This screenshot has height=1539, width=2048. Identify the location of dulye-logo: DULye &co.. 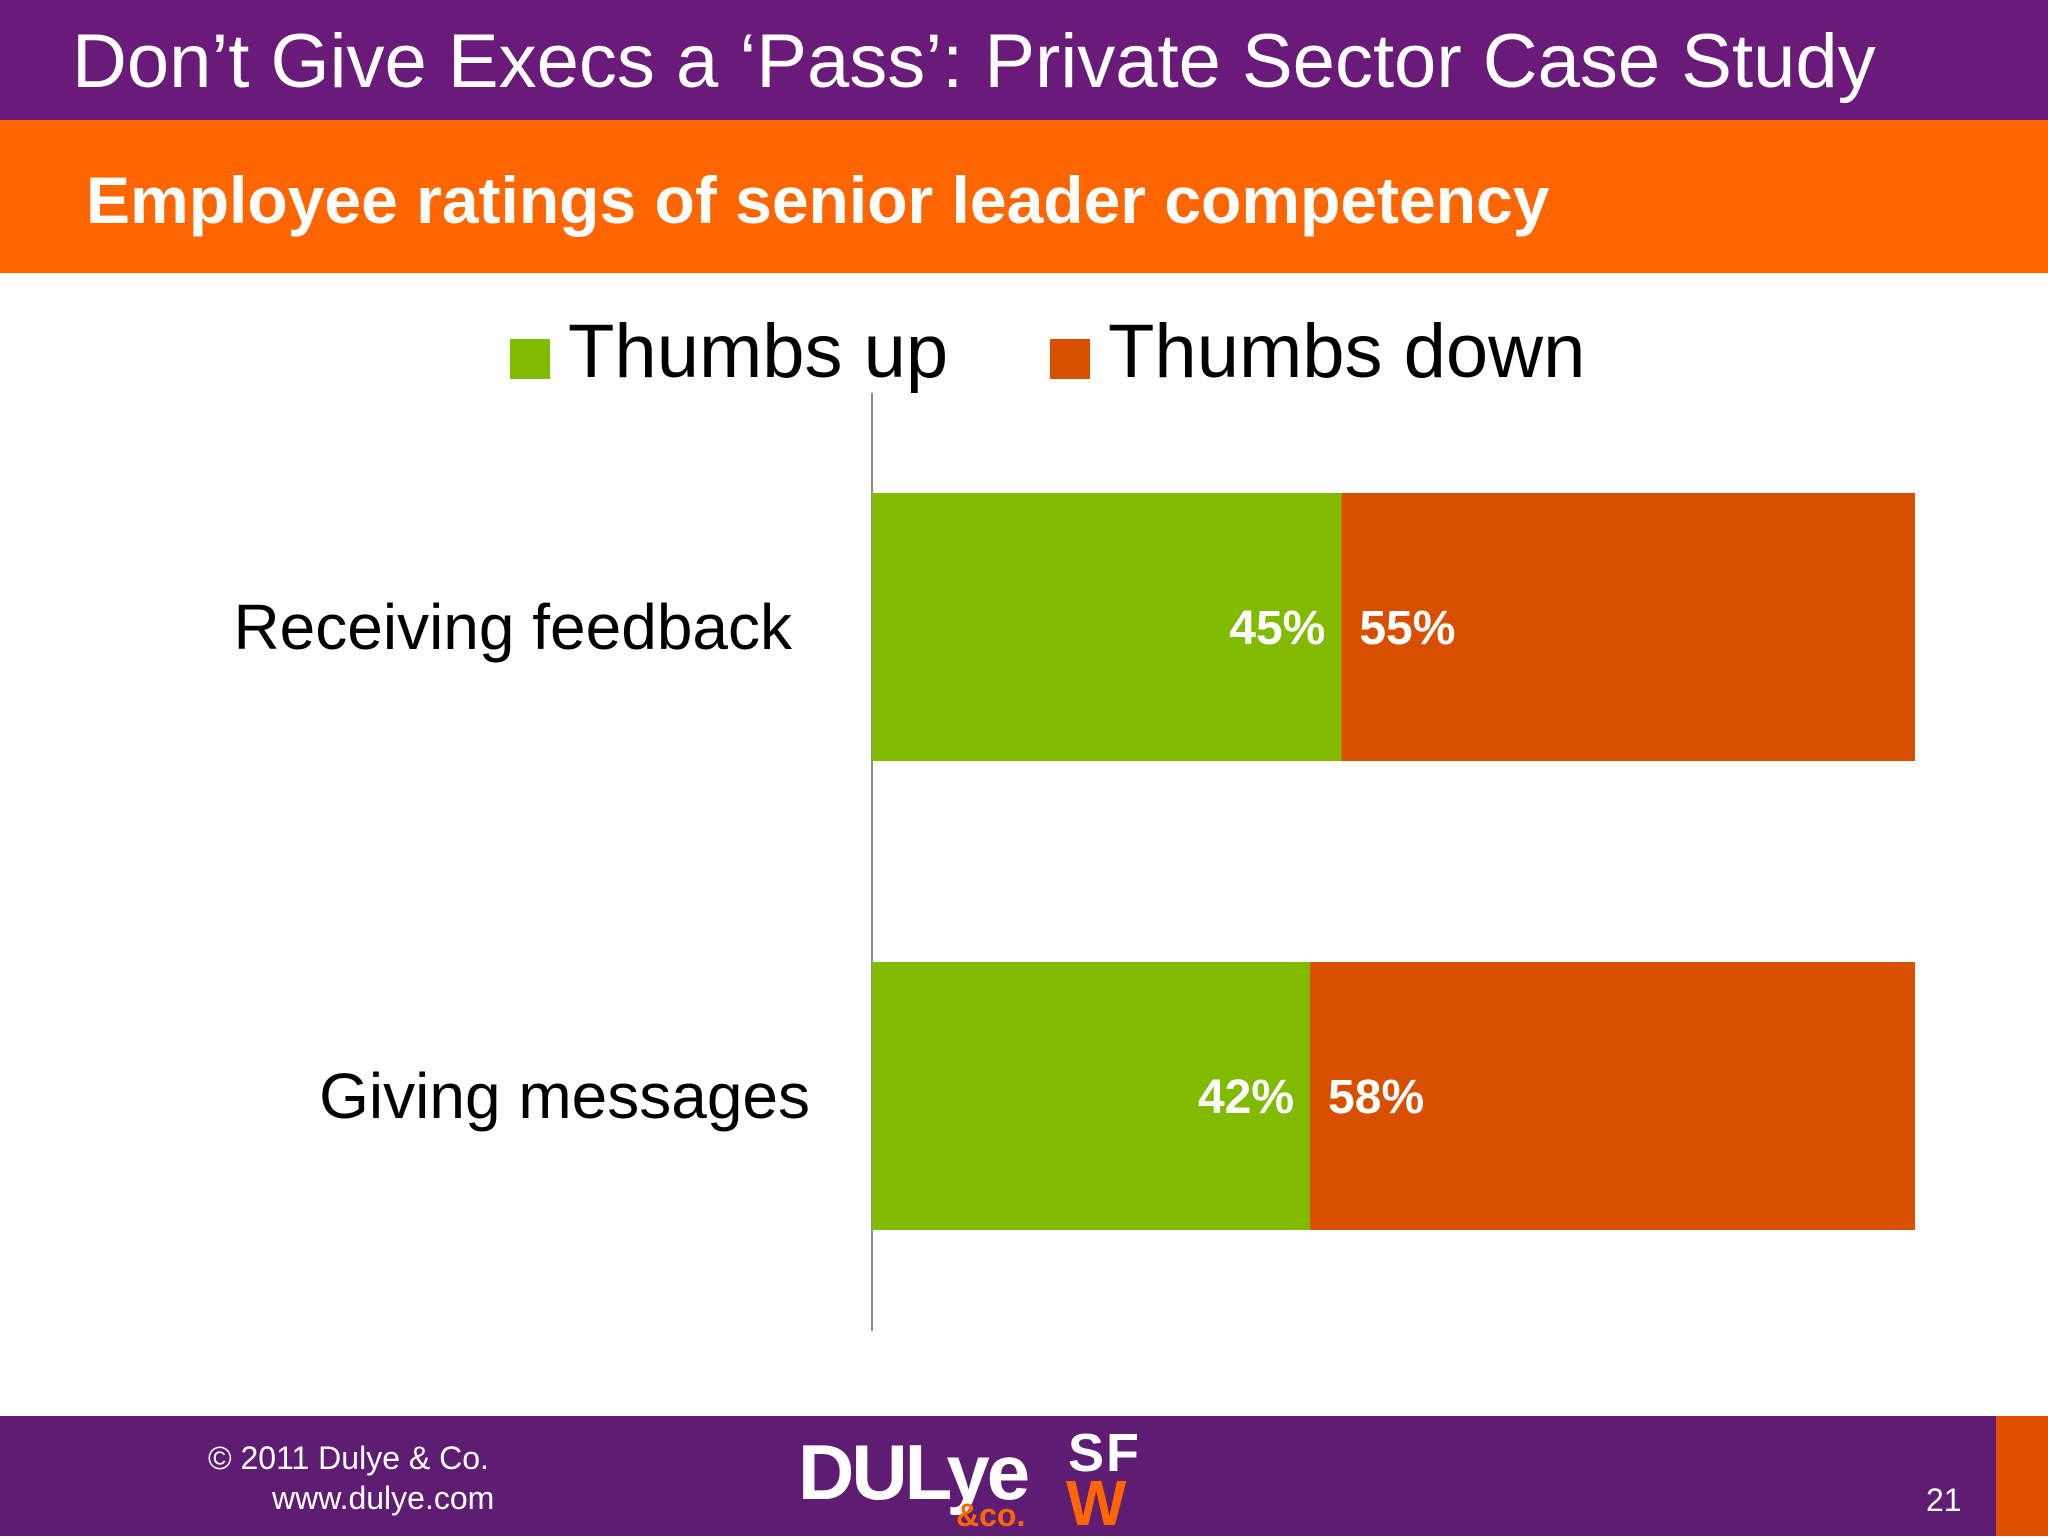
(914, 1480).